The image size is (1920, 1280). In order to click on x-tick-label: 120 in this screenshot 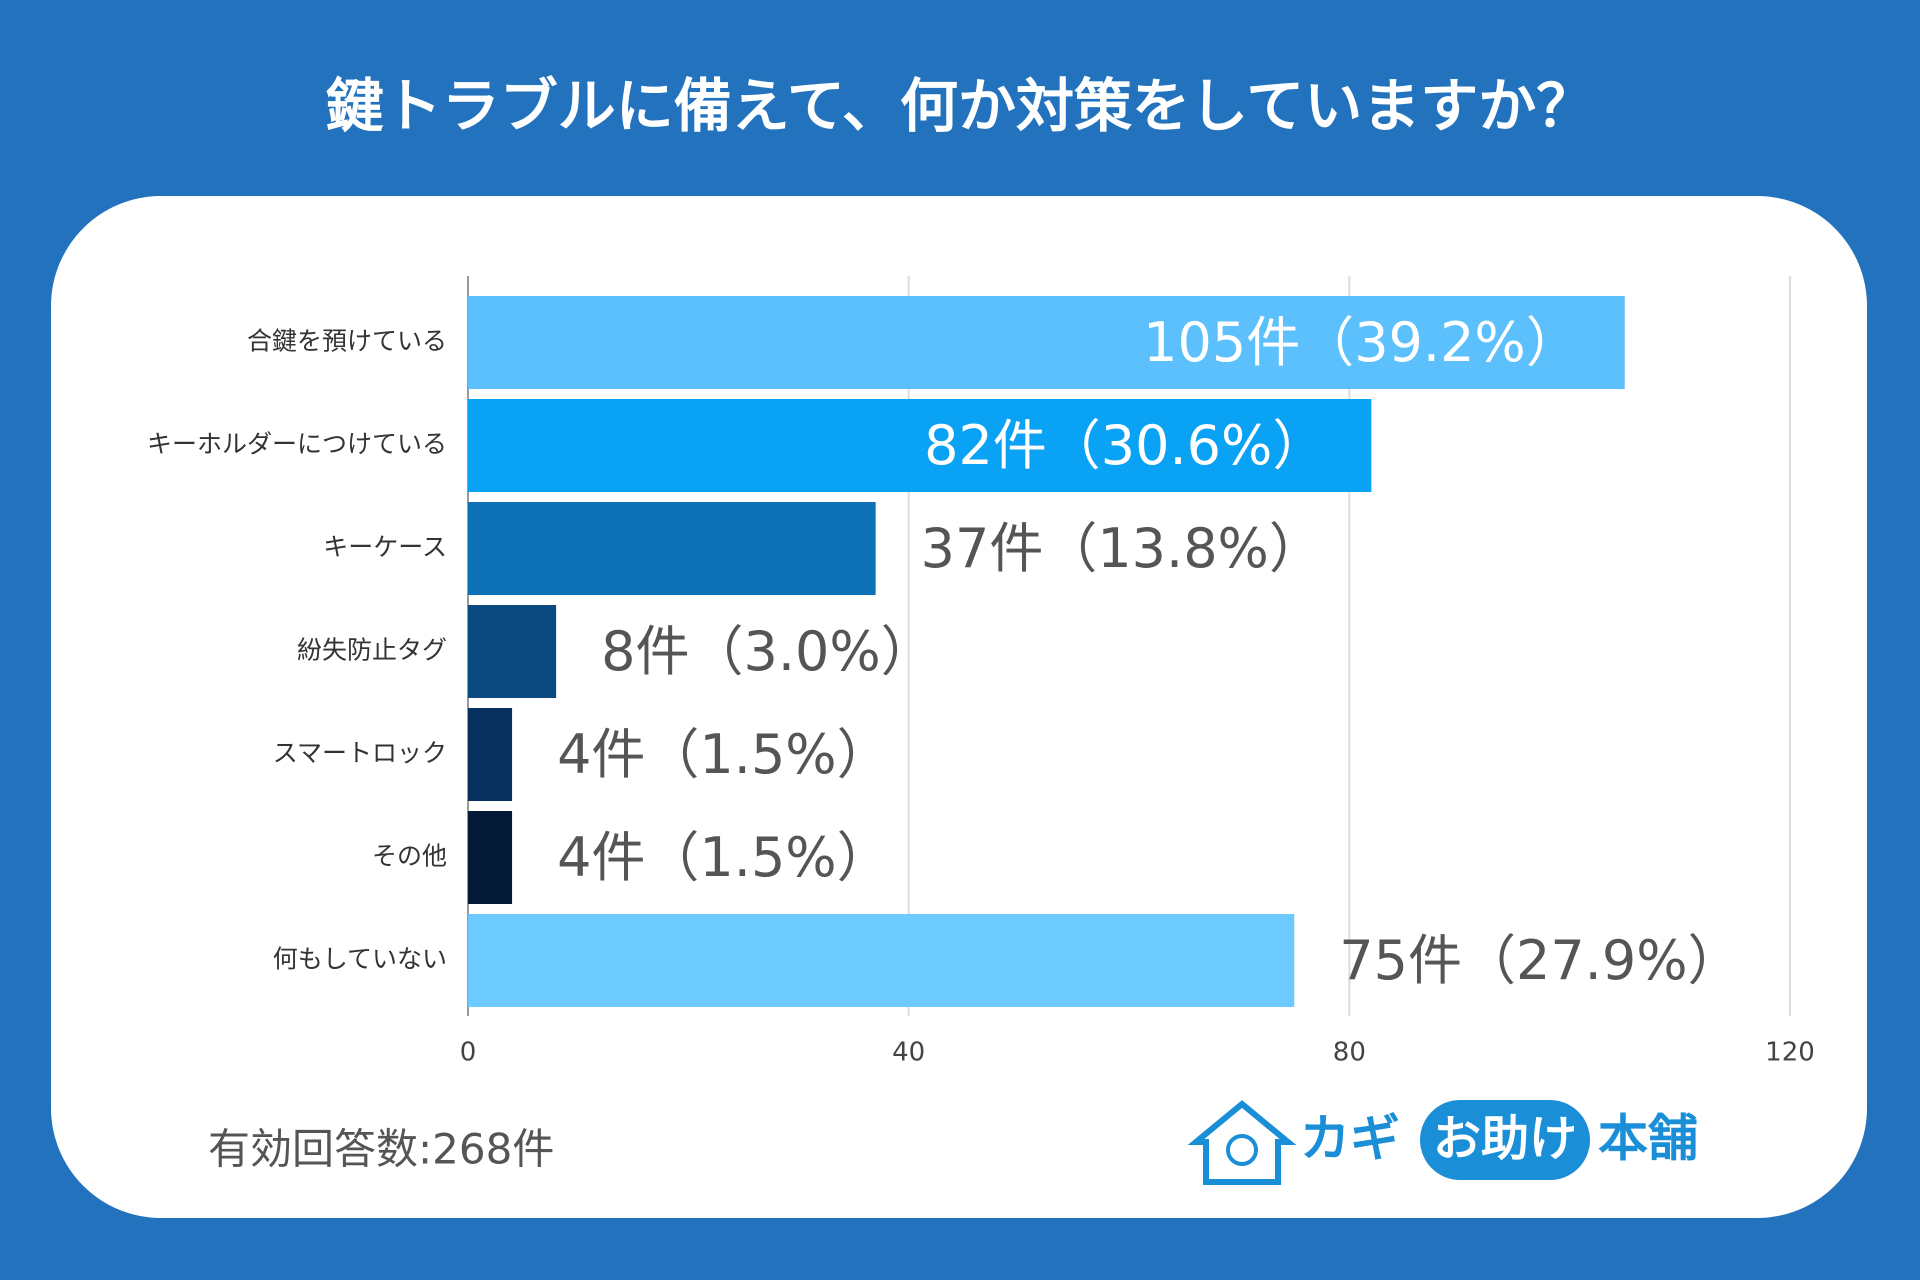, I will do `click(1790, 1053)`.